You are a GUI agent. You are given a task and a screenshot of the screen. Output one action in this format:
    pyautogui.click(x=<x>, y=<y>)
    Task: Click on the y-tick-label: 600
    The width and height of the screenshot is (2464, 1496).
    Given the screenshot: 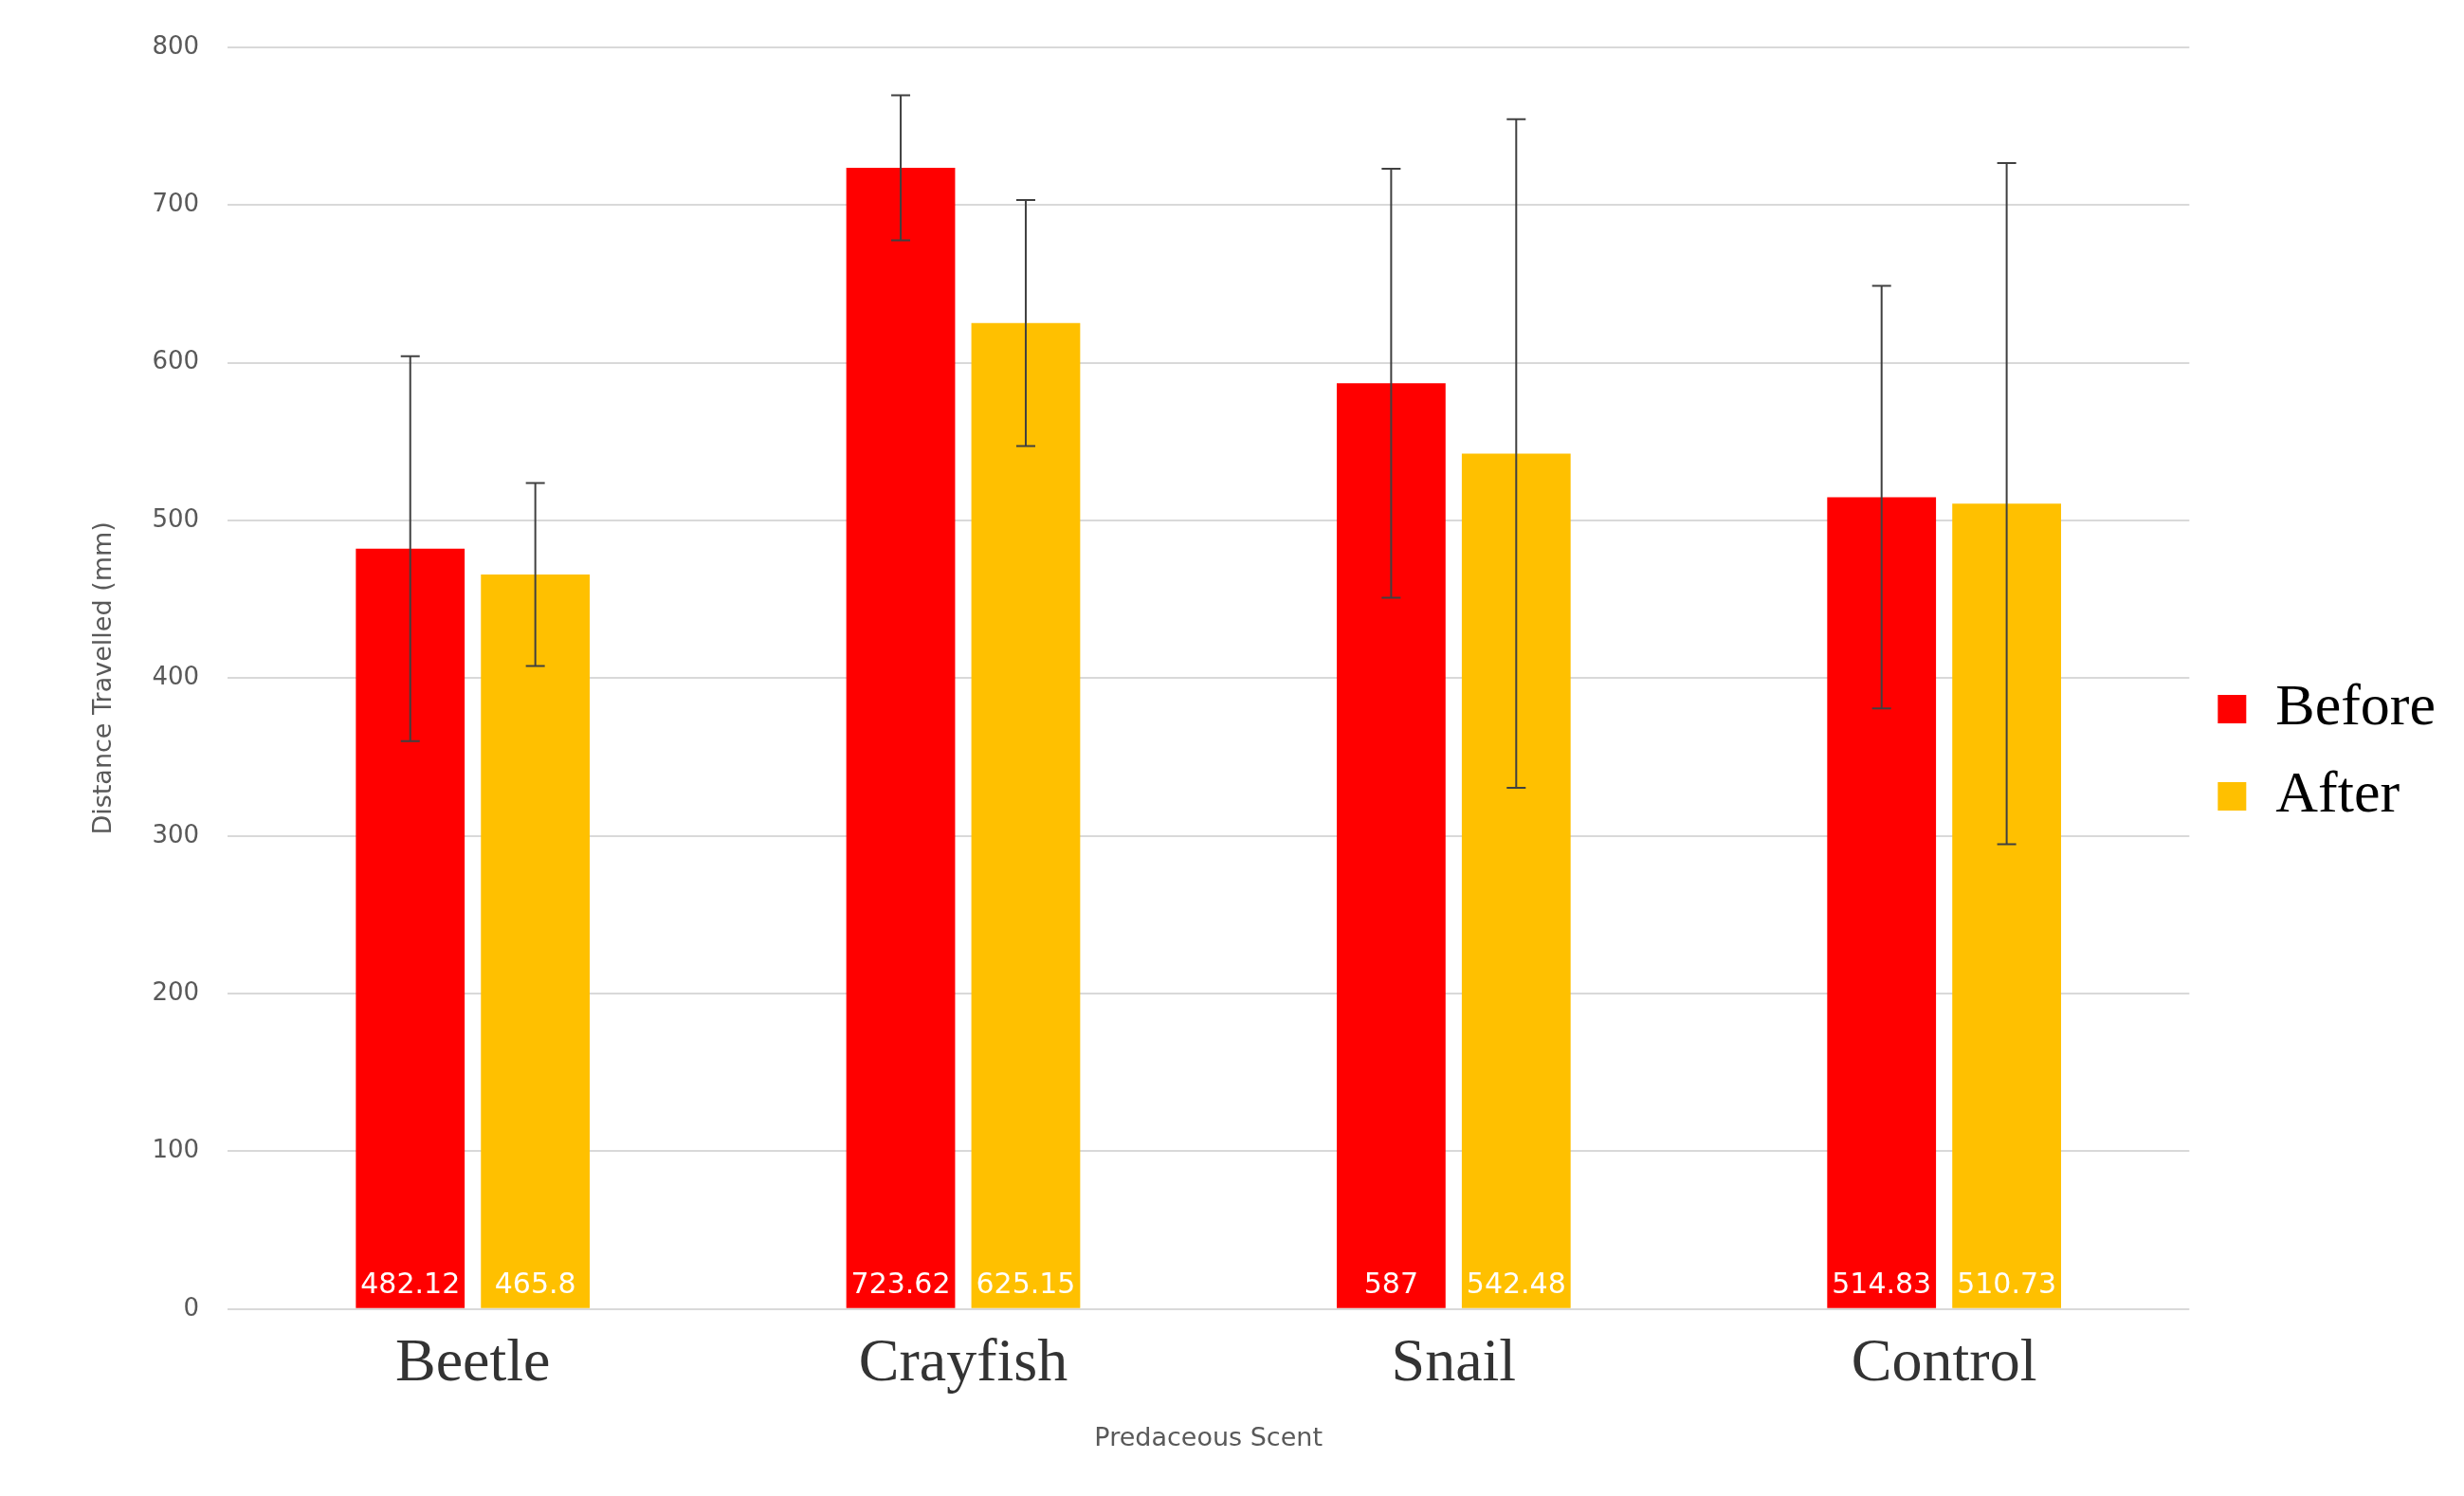 What is the action you would take?
    pyautogui.click(x=176, y=361)
    